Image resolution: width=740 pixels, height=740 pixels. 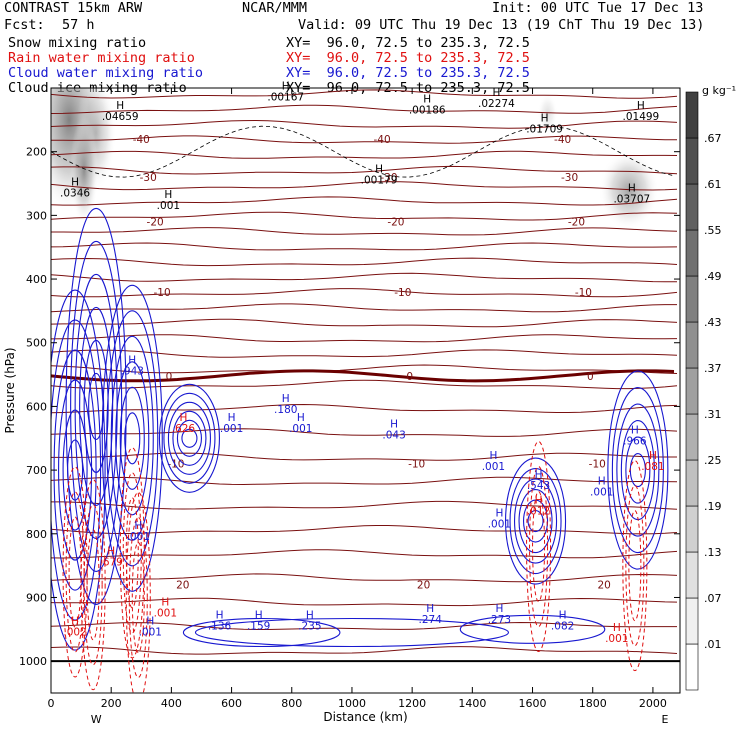 What do you see at coordinates (408, 58) in the screenshot?
I see `field-xy-rain: XY= 96.0, 72.5 to 235.3, 72.5` at bounding box center [408, 58].